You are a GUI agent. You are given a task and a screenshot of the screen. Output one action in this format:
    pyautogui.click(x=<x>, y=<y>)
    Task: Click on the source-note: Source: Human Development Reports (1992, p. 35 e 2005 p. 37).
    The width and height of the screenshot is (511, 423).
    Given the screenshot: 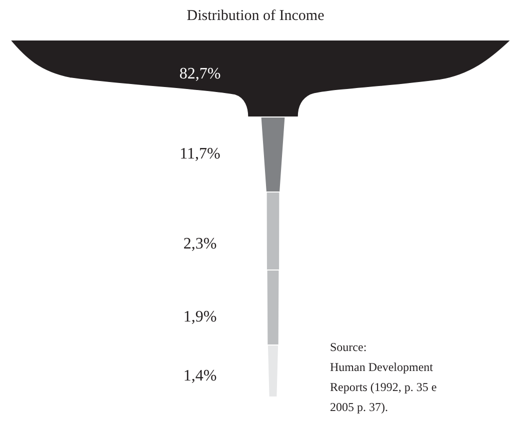 What is the action you would take?
    pyautogui.click(x=383, y=377)
    